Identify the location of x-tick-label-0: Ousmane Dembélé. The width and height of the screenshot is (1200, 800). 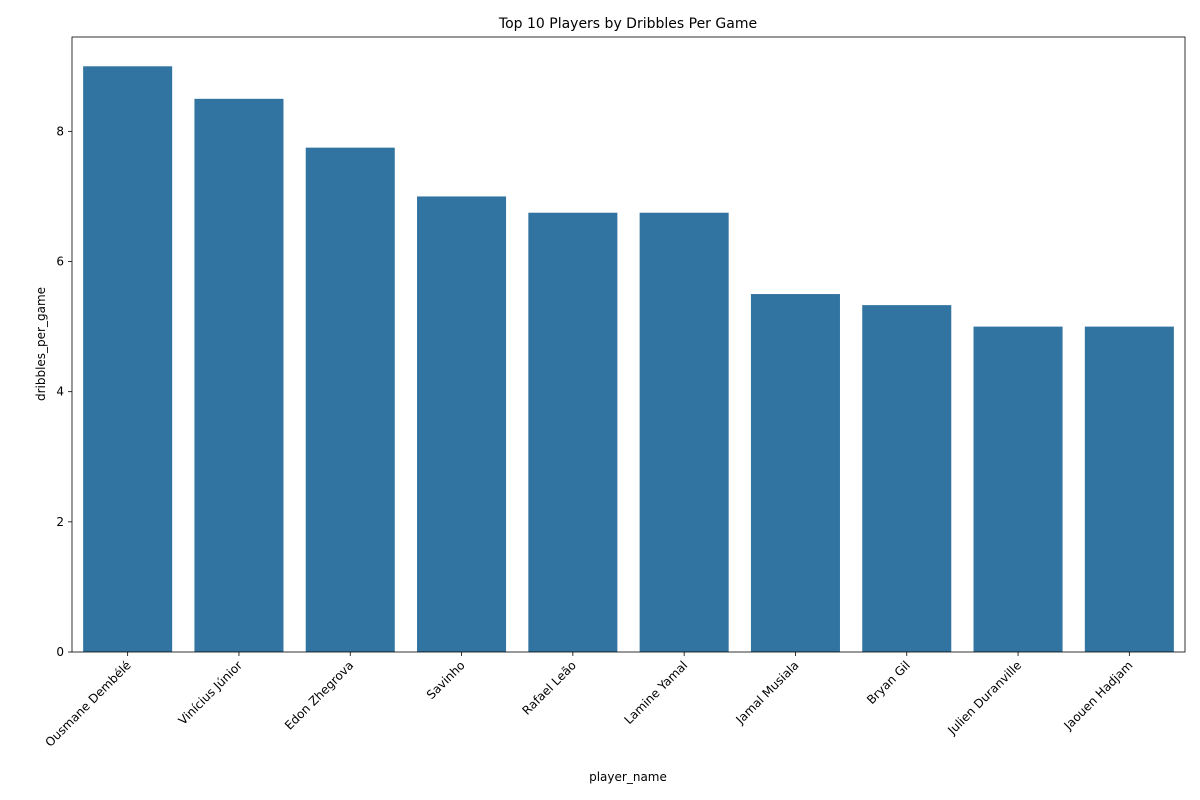
(87, 703).